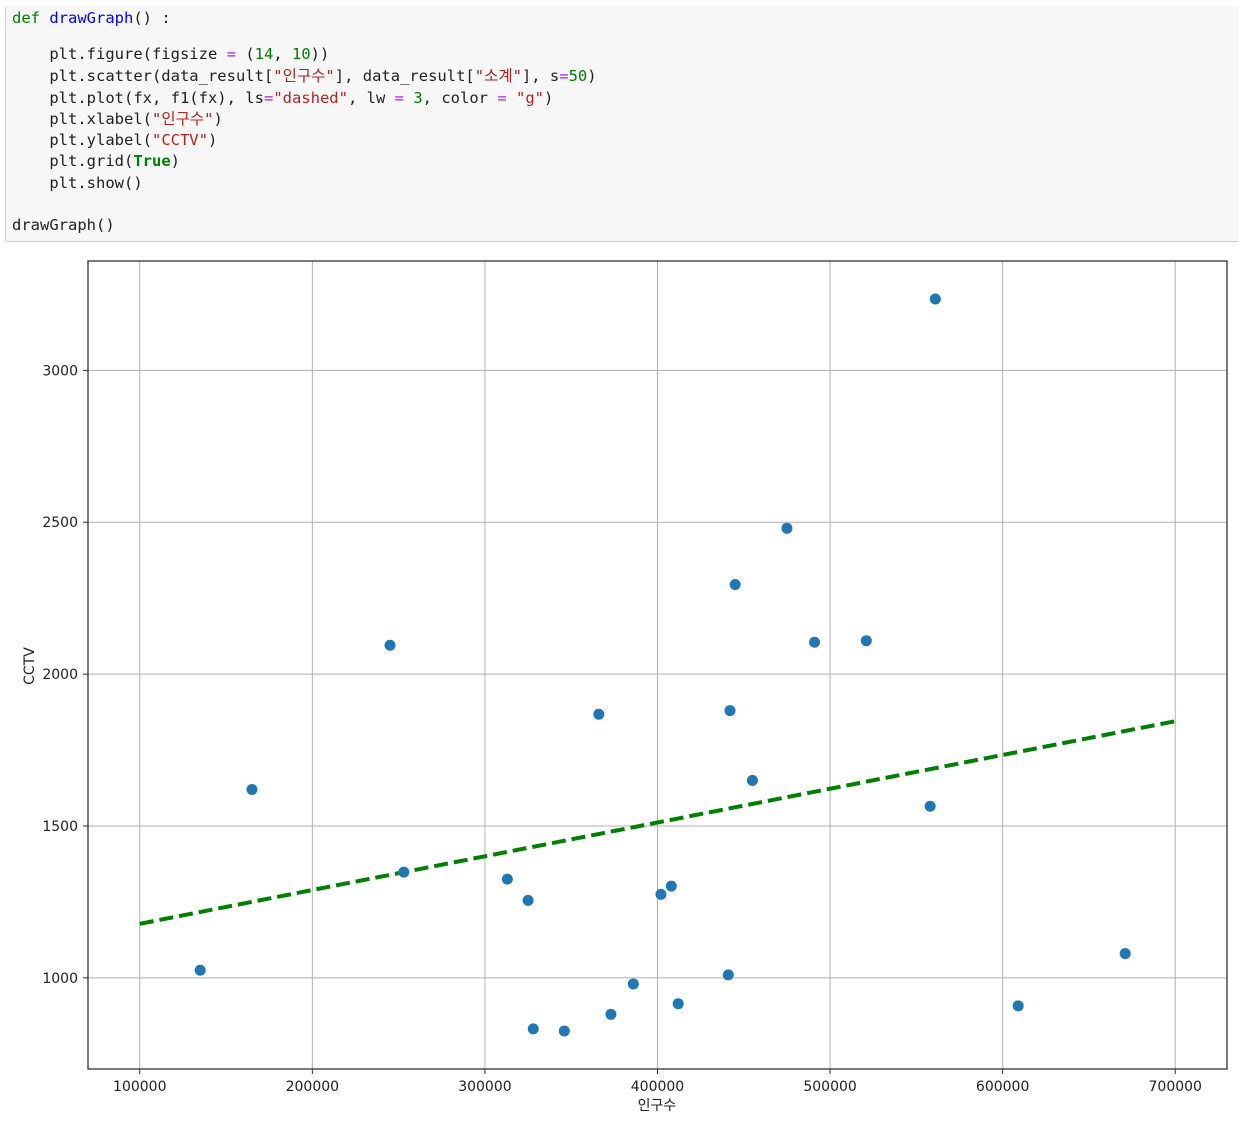  What do you see at coordinates (301, 54) in the screenshot?
I see `code-number: 10` at bounding box center [301, 54].